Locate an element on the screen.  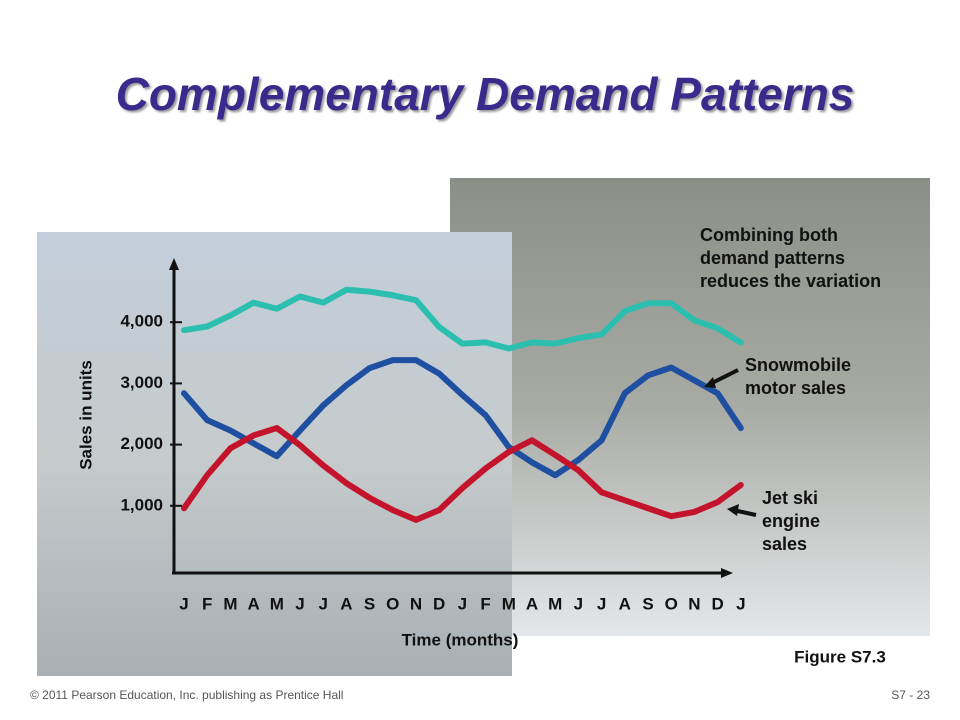
figure-label: Figure S7.3 is located at coordinates (840, 656).